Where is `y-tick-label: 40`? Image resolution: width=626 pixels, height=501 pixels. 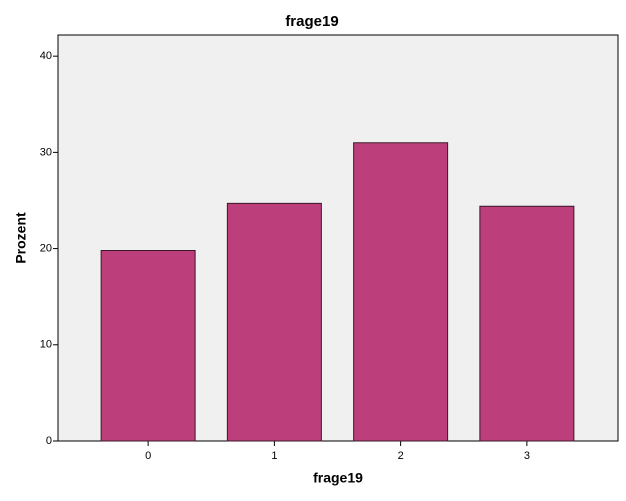
y-tick-label: 40 is located at coordinates (46, 56).